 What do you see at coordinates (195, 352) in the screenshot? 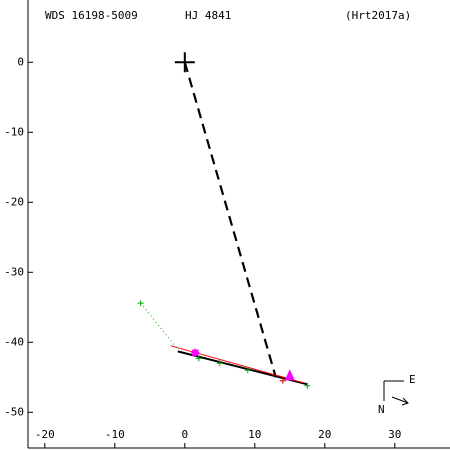
I see `star-marker` at bounding box center [195, 352].